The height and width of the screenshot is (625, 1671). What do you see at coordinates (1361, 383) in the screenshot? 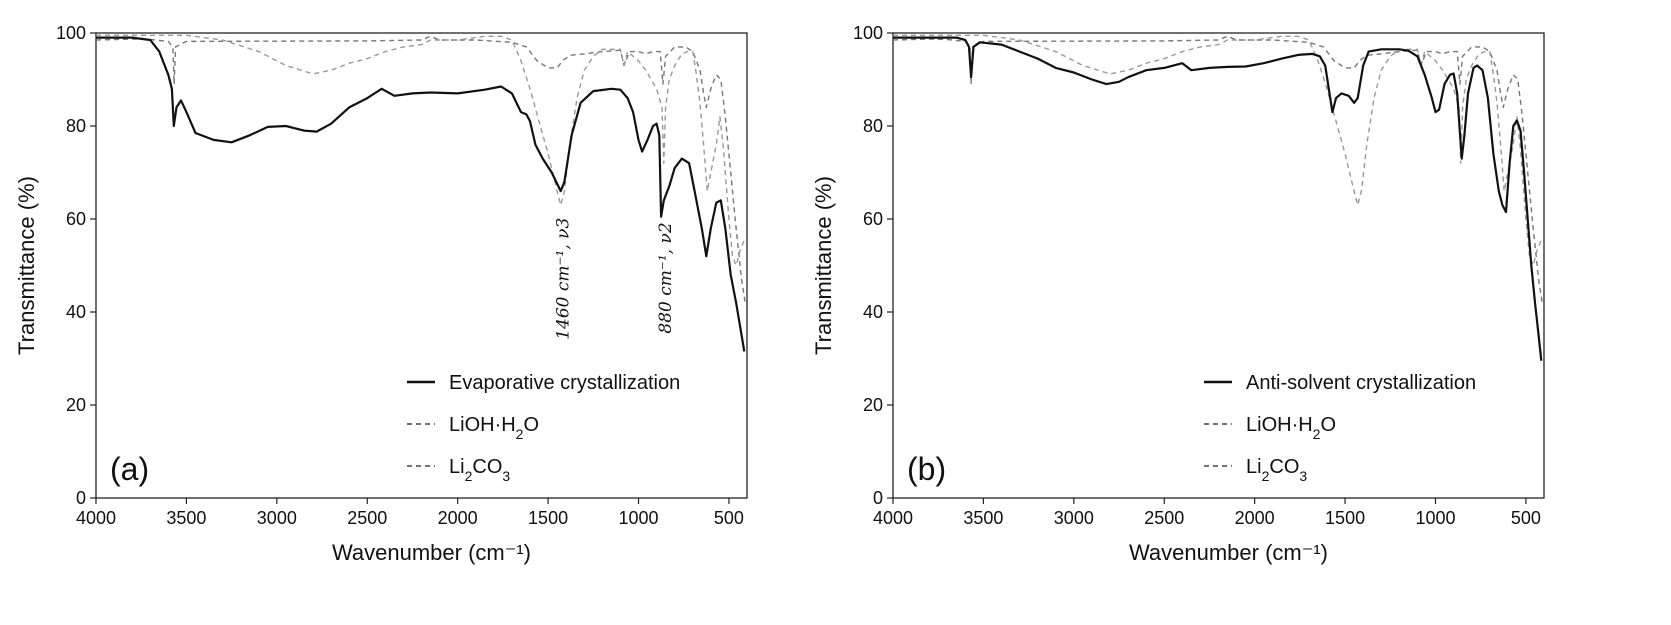
I see `legend-label: Anti-solvent crystallization` at bounding box center [1361, 383].